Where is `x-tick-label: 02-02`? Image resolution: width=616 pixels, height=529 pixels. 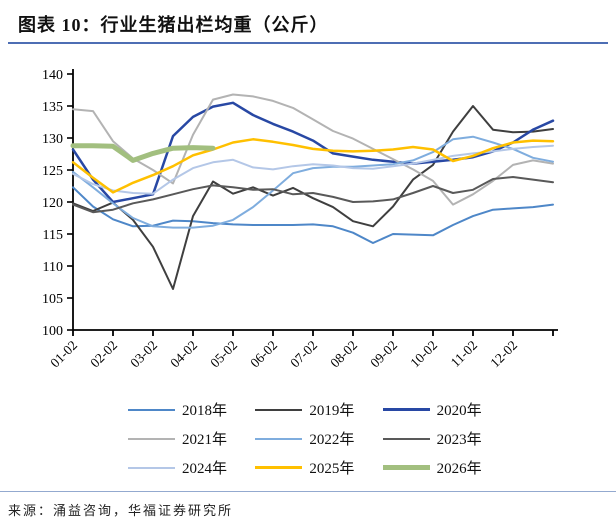 x-tick-label: 02-02 is located at coordinates (103, 354).